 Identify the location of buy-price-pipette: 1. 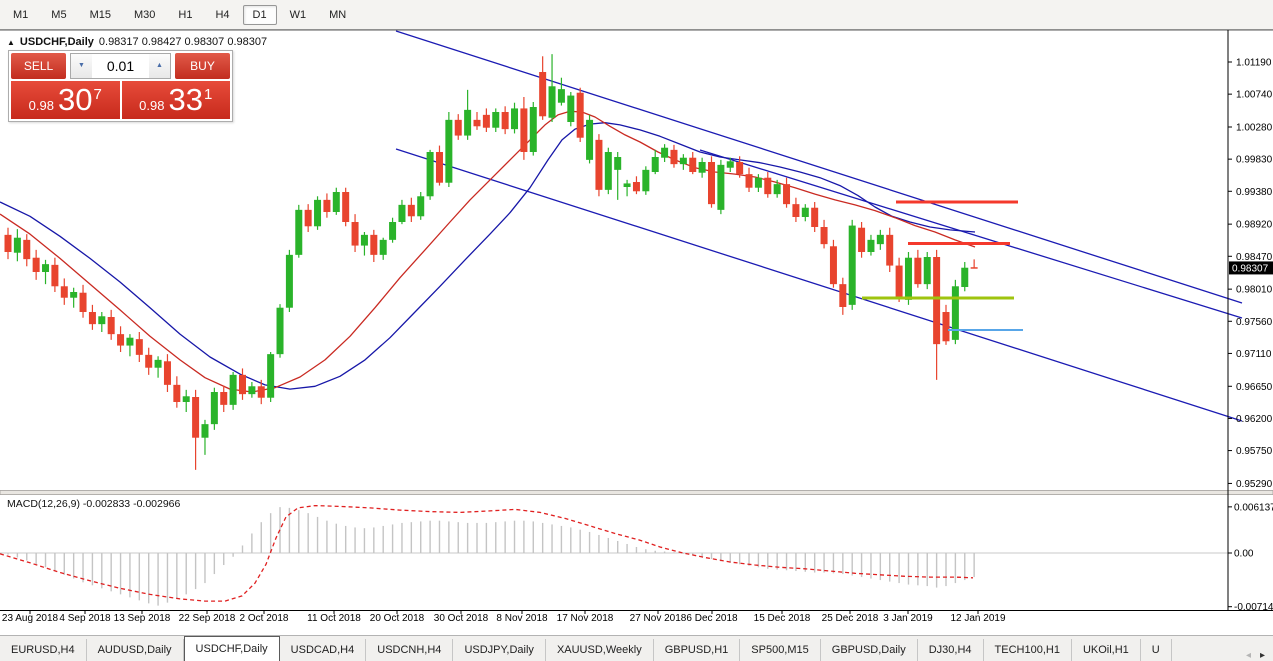
(208, 94).